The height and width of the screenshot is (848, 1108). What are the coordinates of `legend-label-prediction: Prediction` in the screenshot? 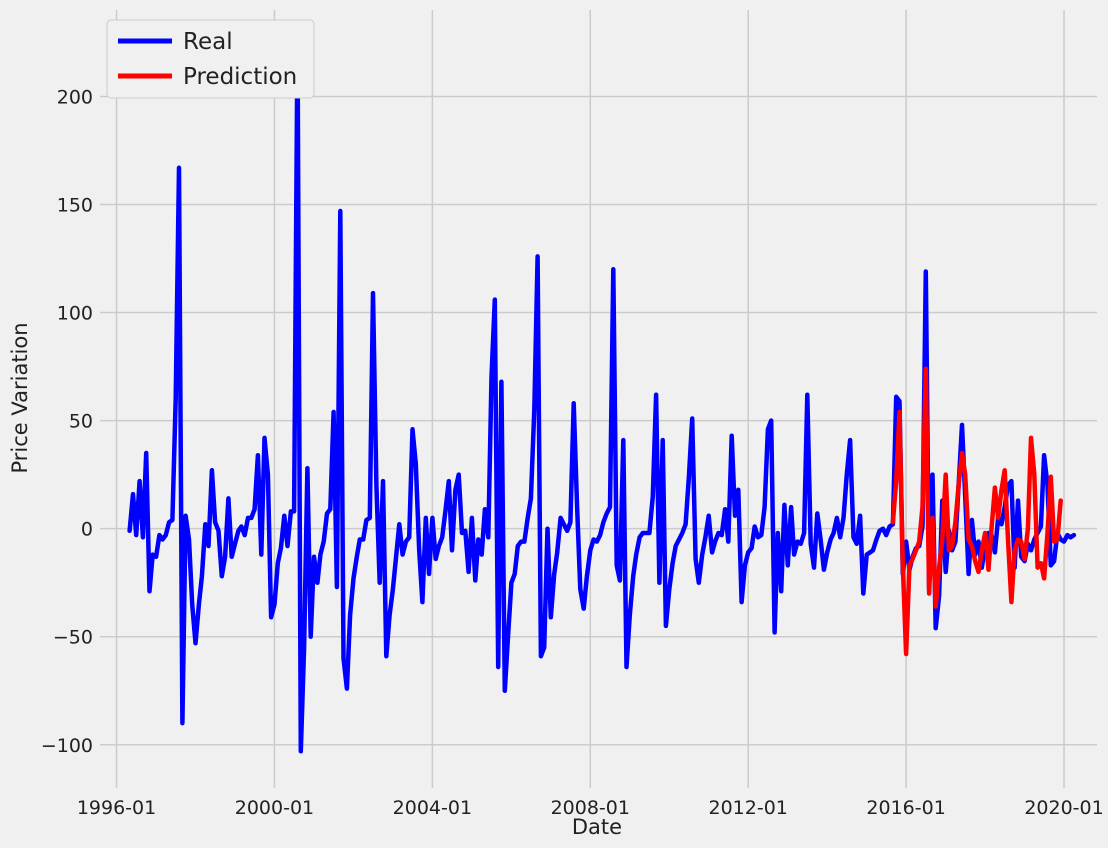 It's located at (240, 77).